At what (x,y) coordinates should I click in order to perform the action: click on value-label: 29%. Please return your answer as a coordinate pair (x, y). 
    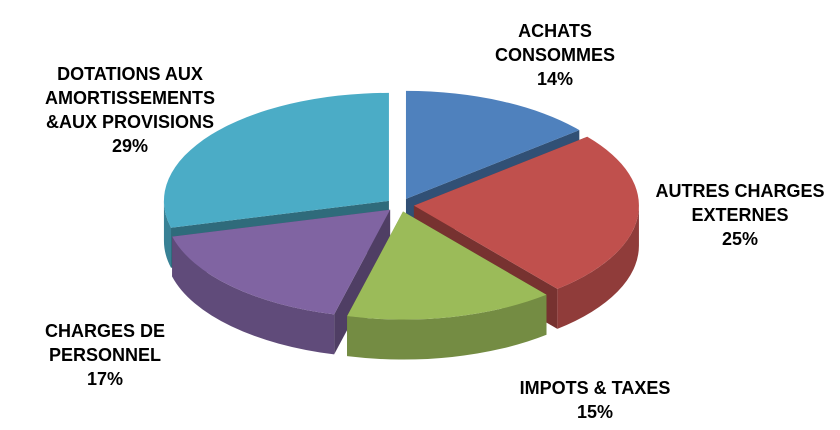
    Looking at the image, I should click on (130, 146).